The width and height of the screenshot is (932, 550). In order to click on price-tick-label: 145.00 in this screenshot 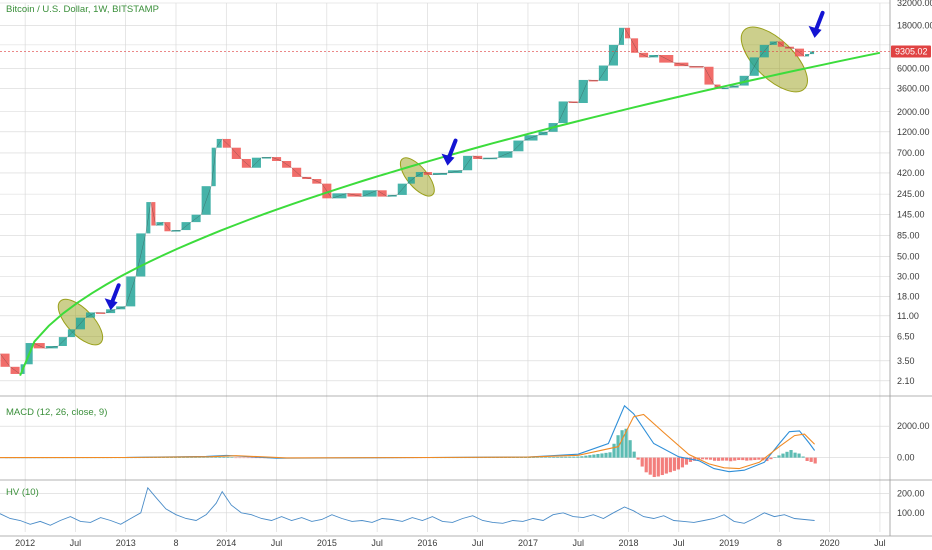, I will do `click(911, 215)`.